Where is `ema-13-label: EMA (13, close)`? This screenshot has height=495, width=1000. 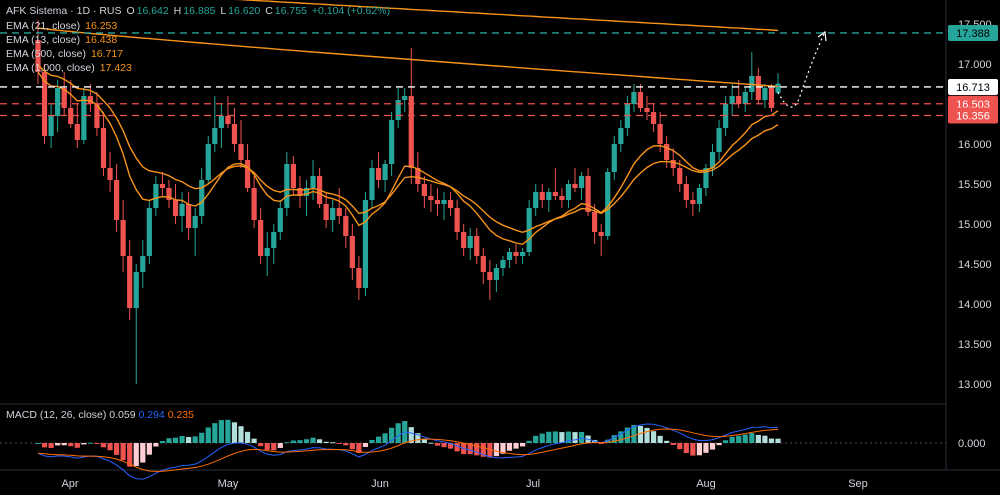
ema-13-label: EMA (13, close) is located at coordinates (43, 40).